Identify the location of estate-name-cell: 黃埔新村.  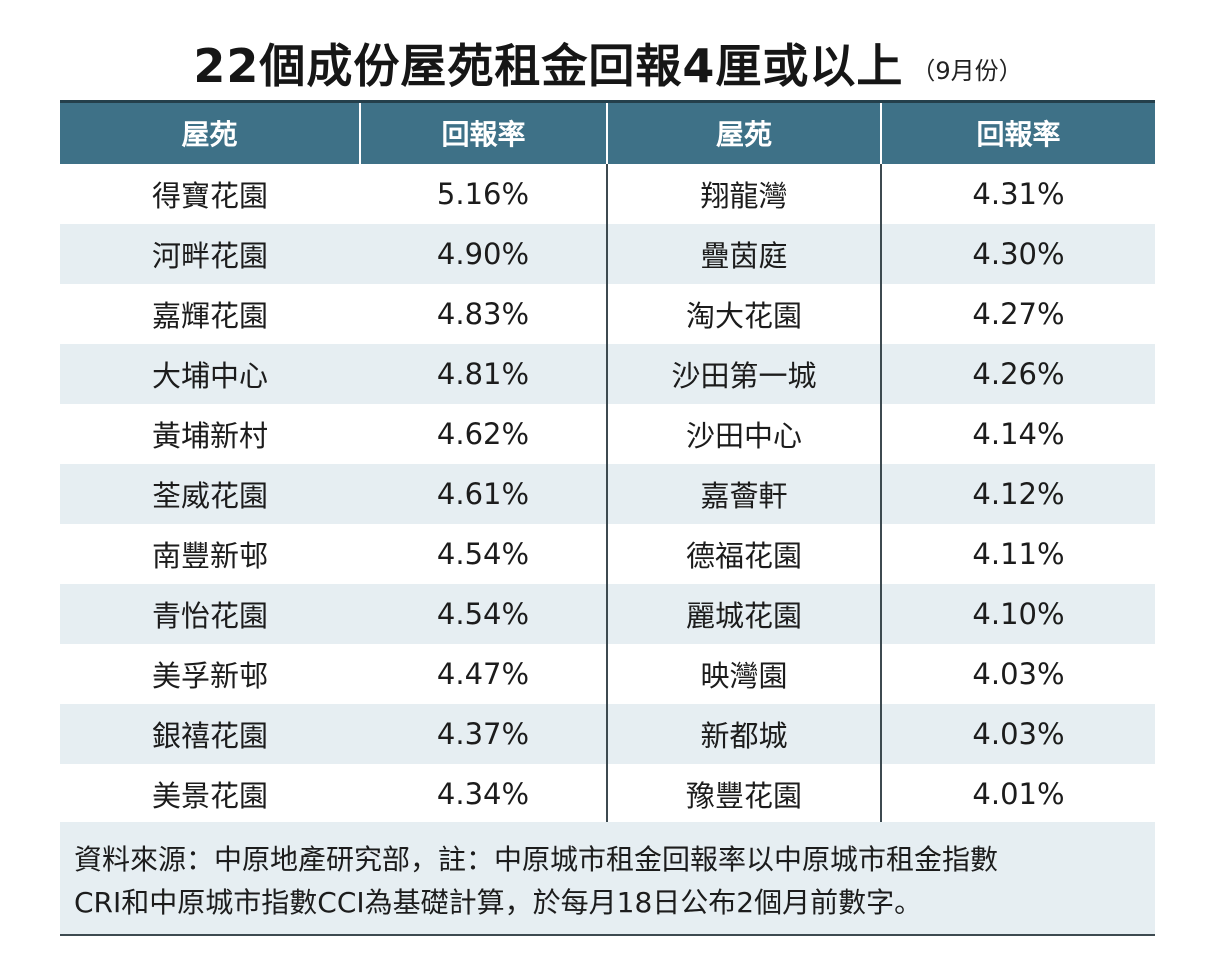
(209, 435).